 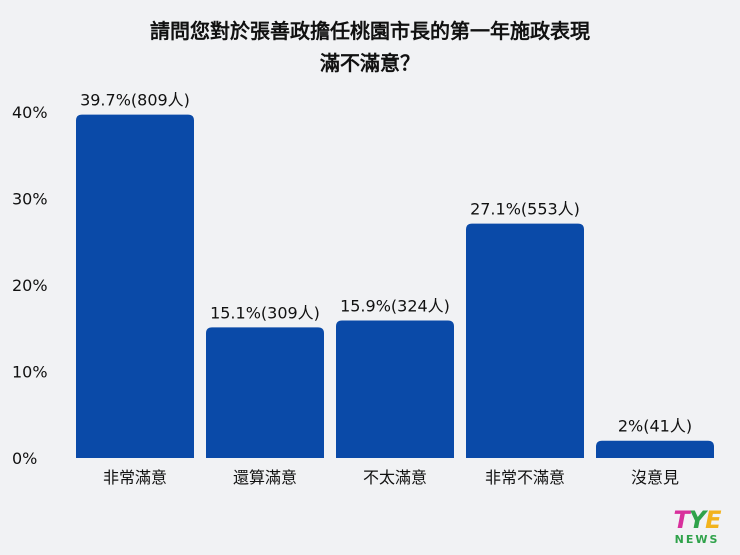 I want to click on logo-letter-y: Y, so click(x=697, y=520).